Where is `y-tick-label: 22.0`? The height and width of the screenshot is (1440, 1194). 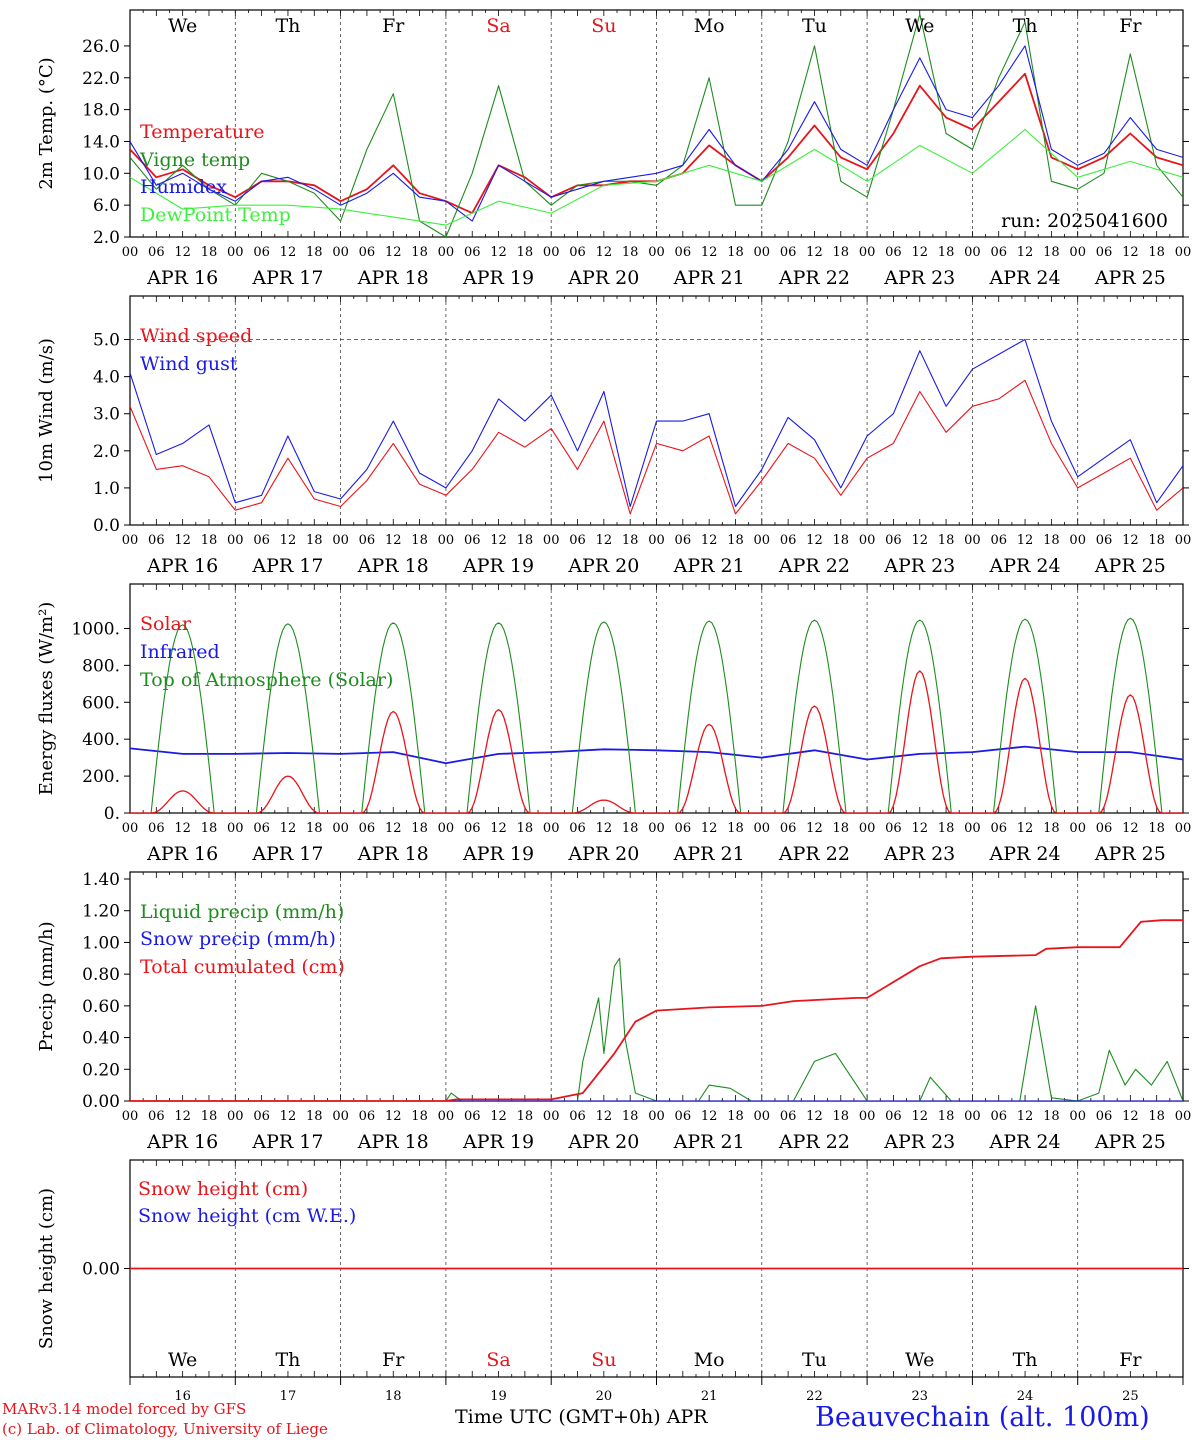
y-tick-label: 22.0 is located at coordinates (101, 79).